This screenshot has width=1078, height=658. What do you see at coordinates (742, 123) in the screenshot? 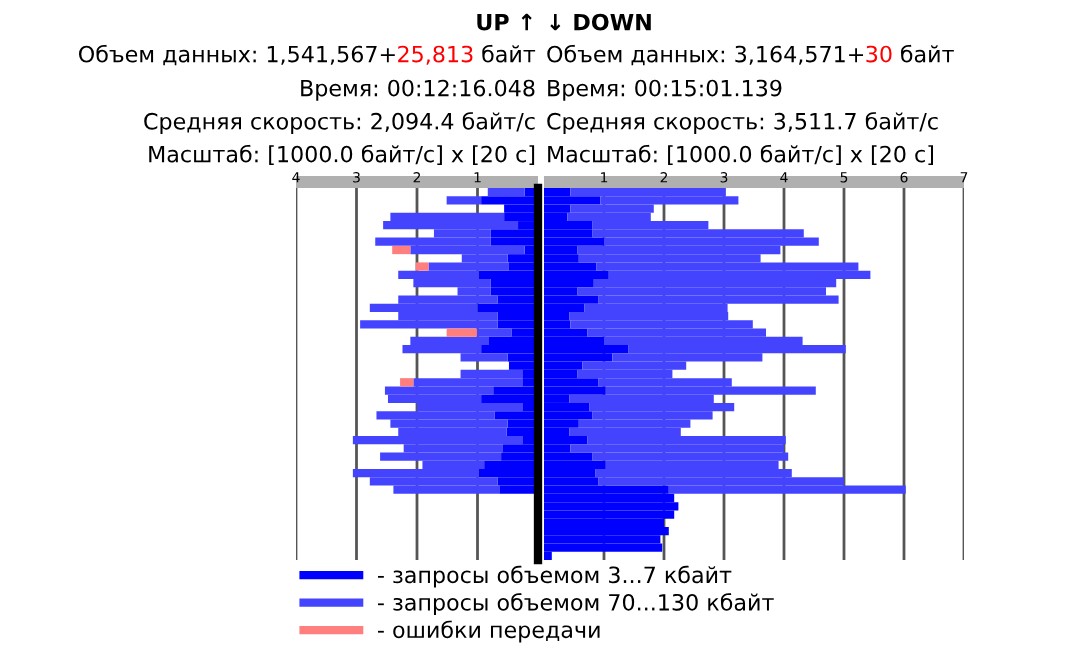
I see `text: Средняя скорость: 3,511.7 байт/с` at bounding box center [742, 123].